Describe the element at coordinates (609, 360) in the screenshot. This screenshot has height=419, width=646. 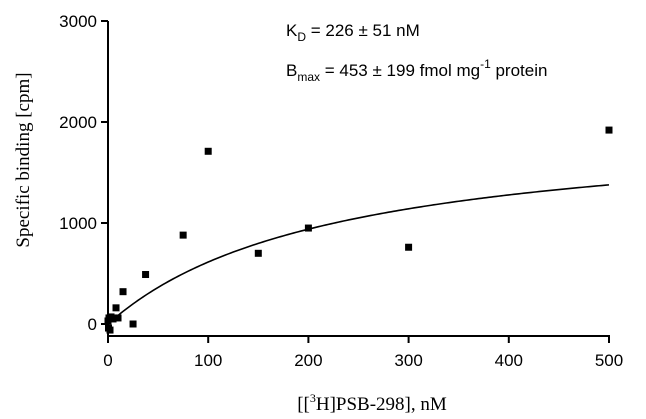
I see `x-tick-label-500: 500` at that location.